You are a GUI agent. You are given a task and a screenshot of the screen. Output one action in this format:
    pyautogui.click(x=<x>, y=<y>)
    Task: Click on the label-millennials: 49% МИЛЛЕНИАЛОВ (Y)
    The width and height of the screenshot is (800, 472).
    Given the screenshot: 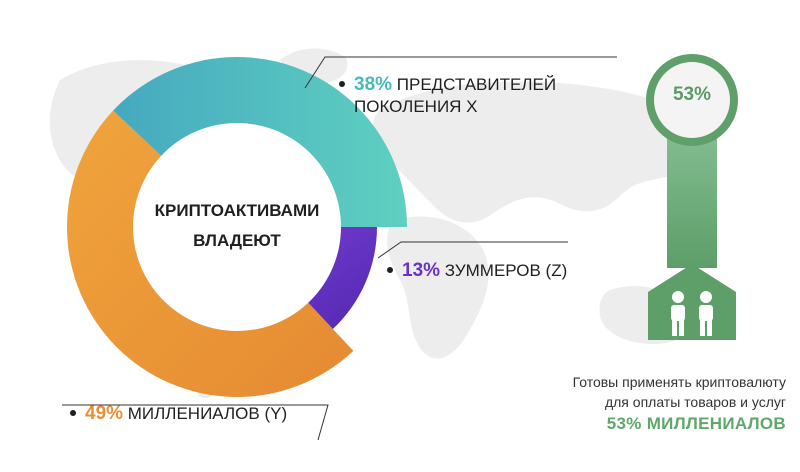 What is the action you would take?
    pyautogui.click(x=178, y=414)
    